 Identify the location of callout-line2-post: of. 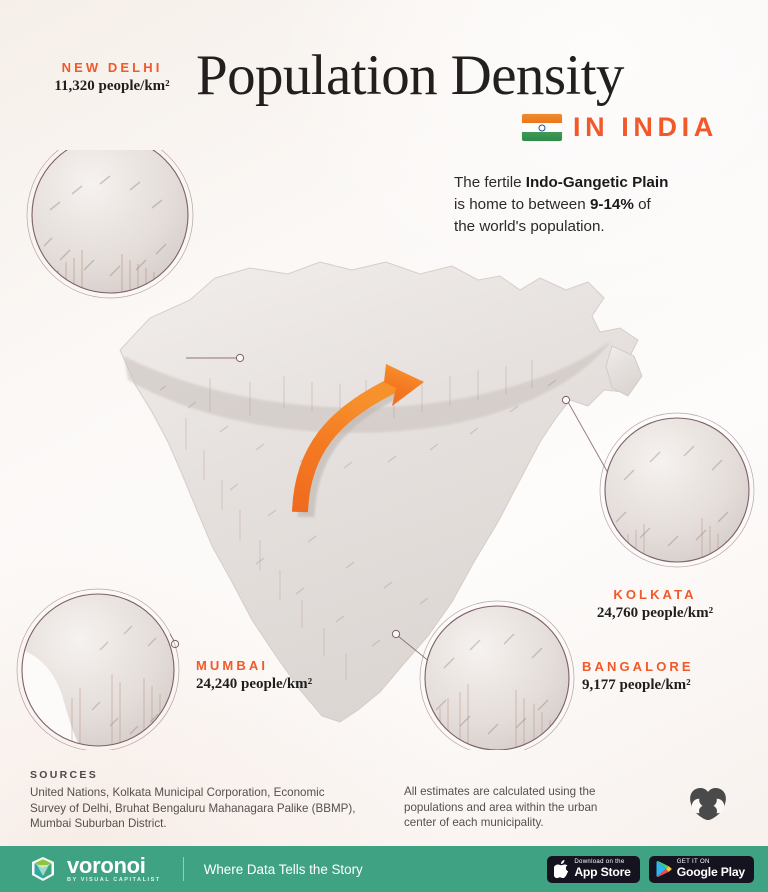
(642, 204).